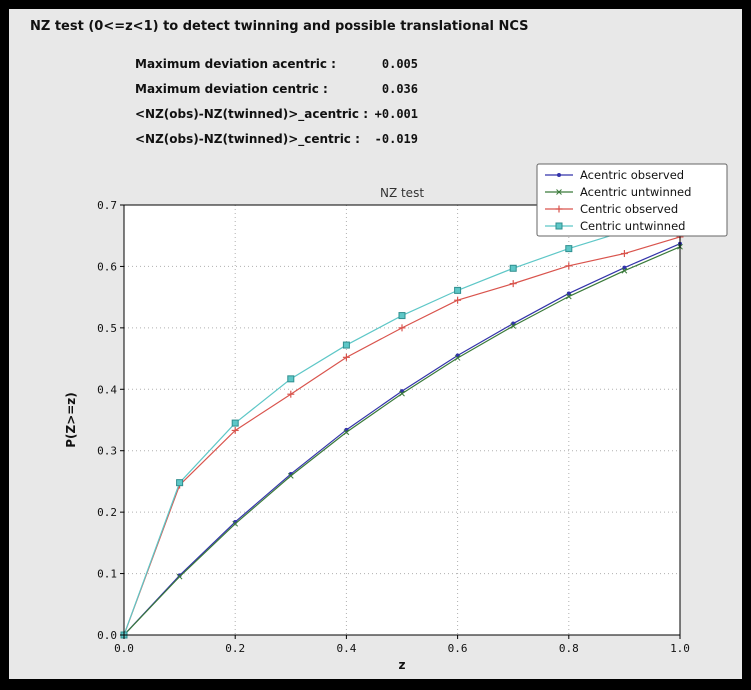  I want to click on y-tick-label: 0.4, so click(107, 389).